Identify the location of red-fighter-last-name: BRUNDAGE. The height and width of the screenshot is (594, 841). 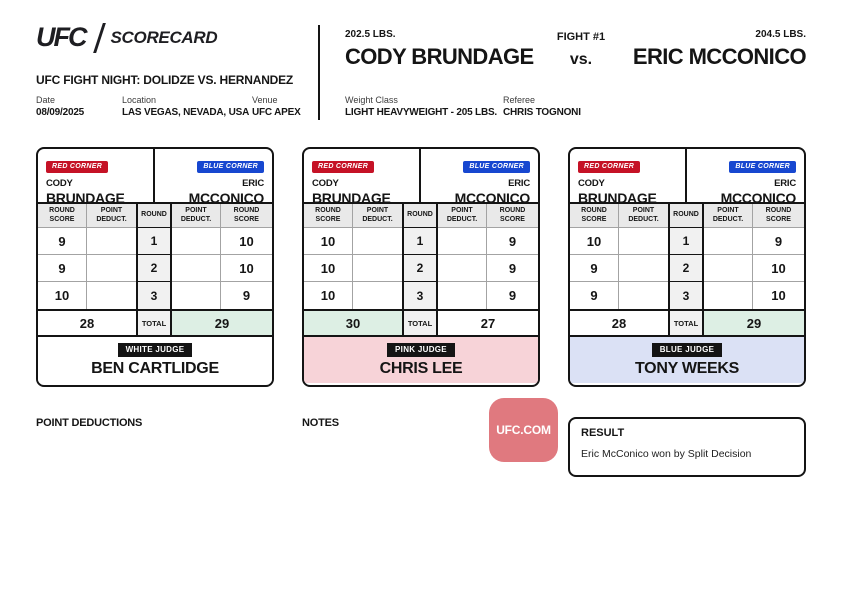
(617, 198).